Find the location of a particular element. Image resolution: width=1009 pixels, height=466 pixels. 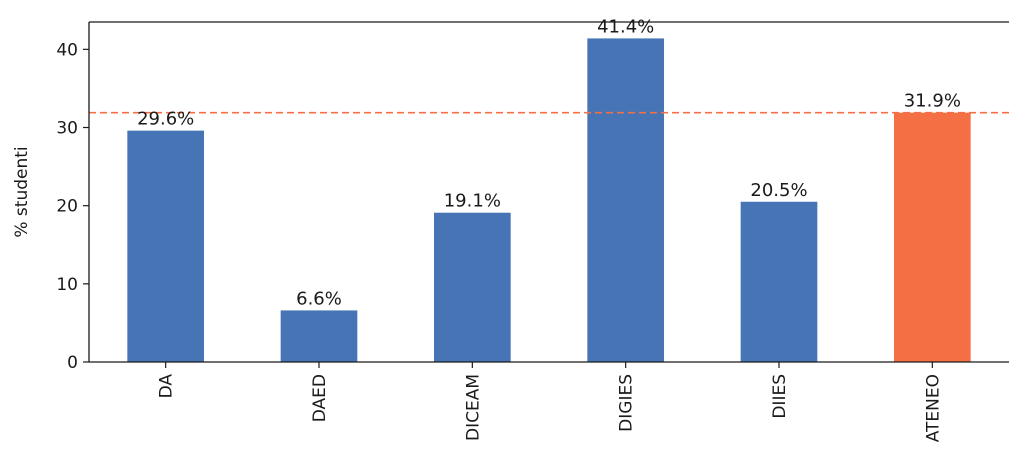

x-tick-label-da: DA is located at coordinates (167, 386).